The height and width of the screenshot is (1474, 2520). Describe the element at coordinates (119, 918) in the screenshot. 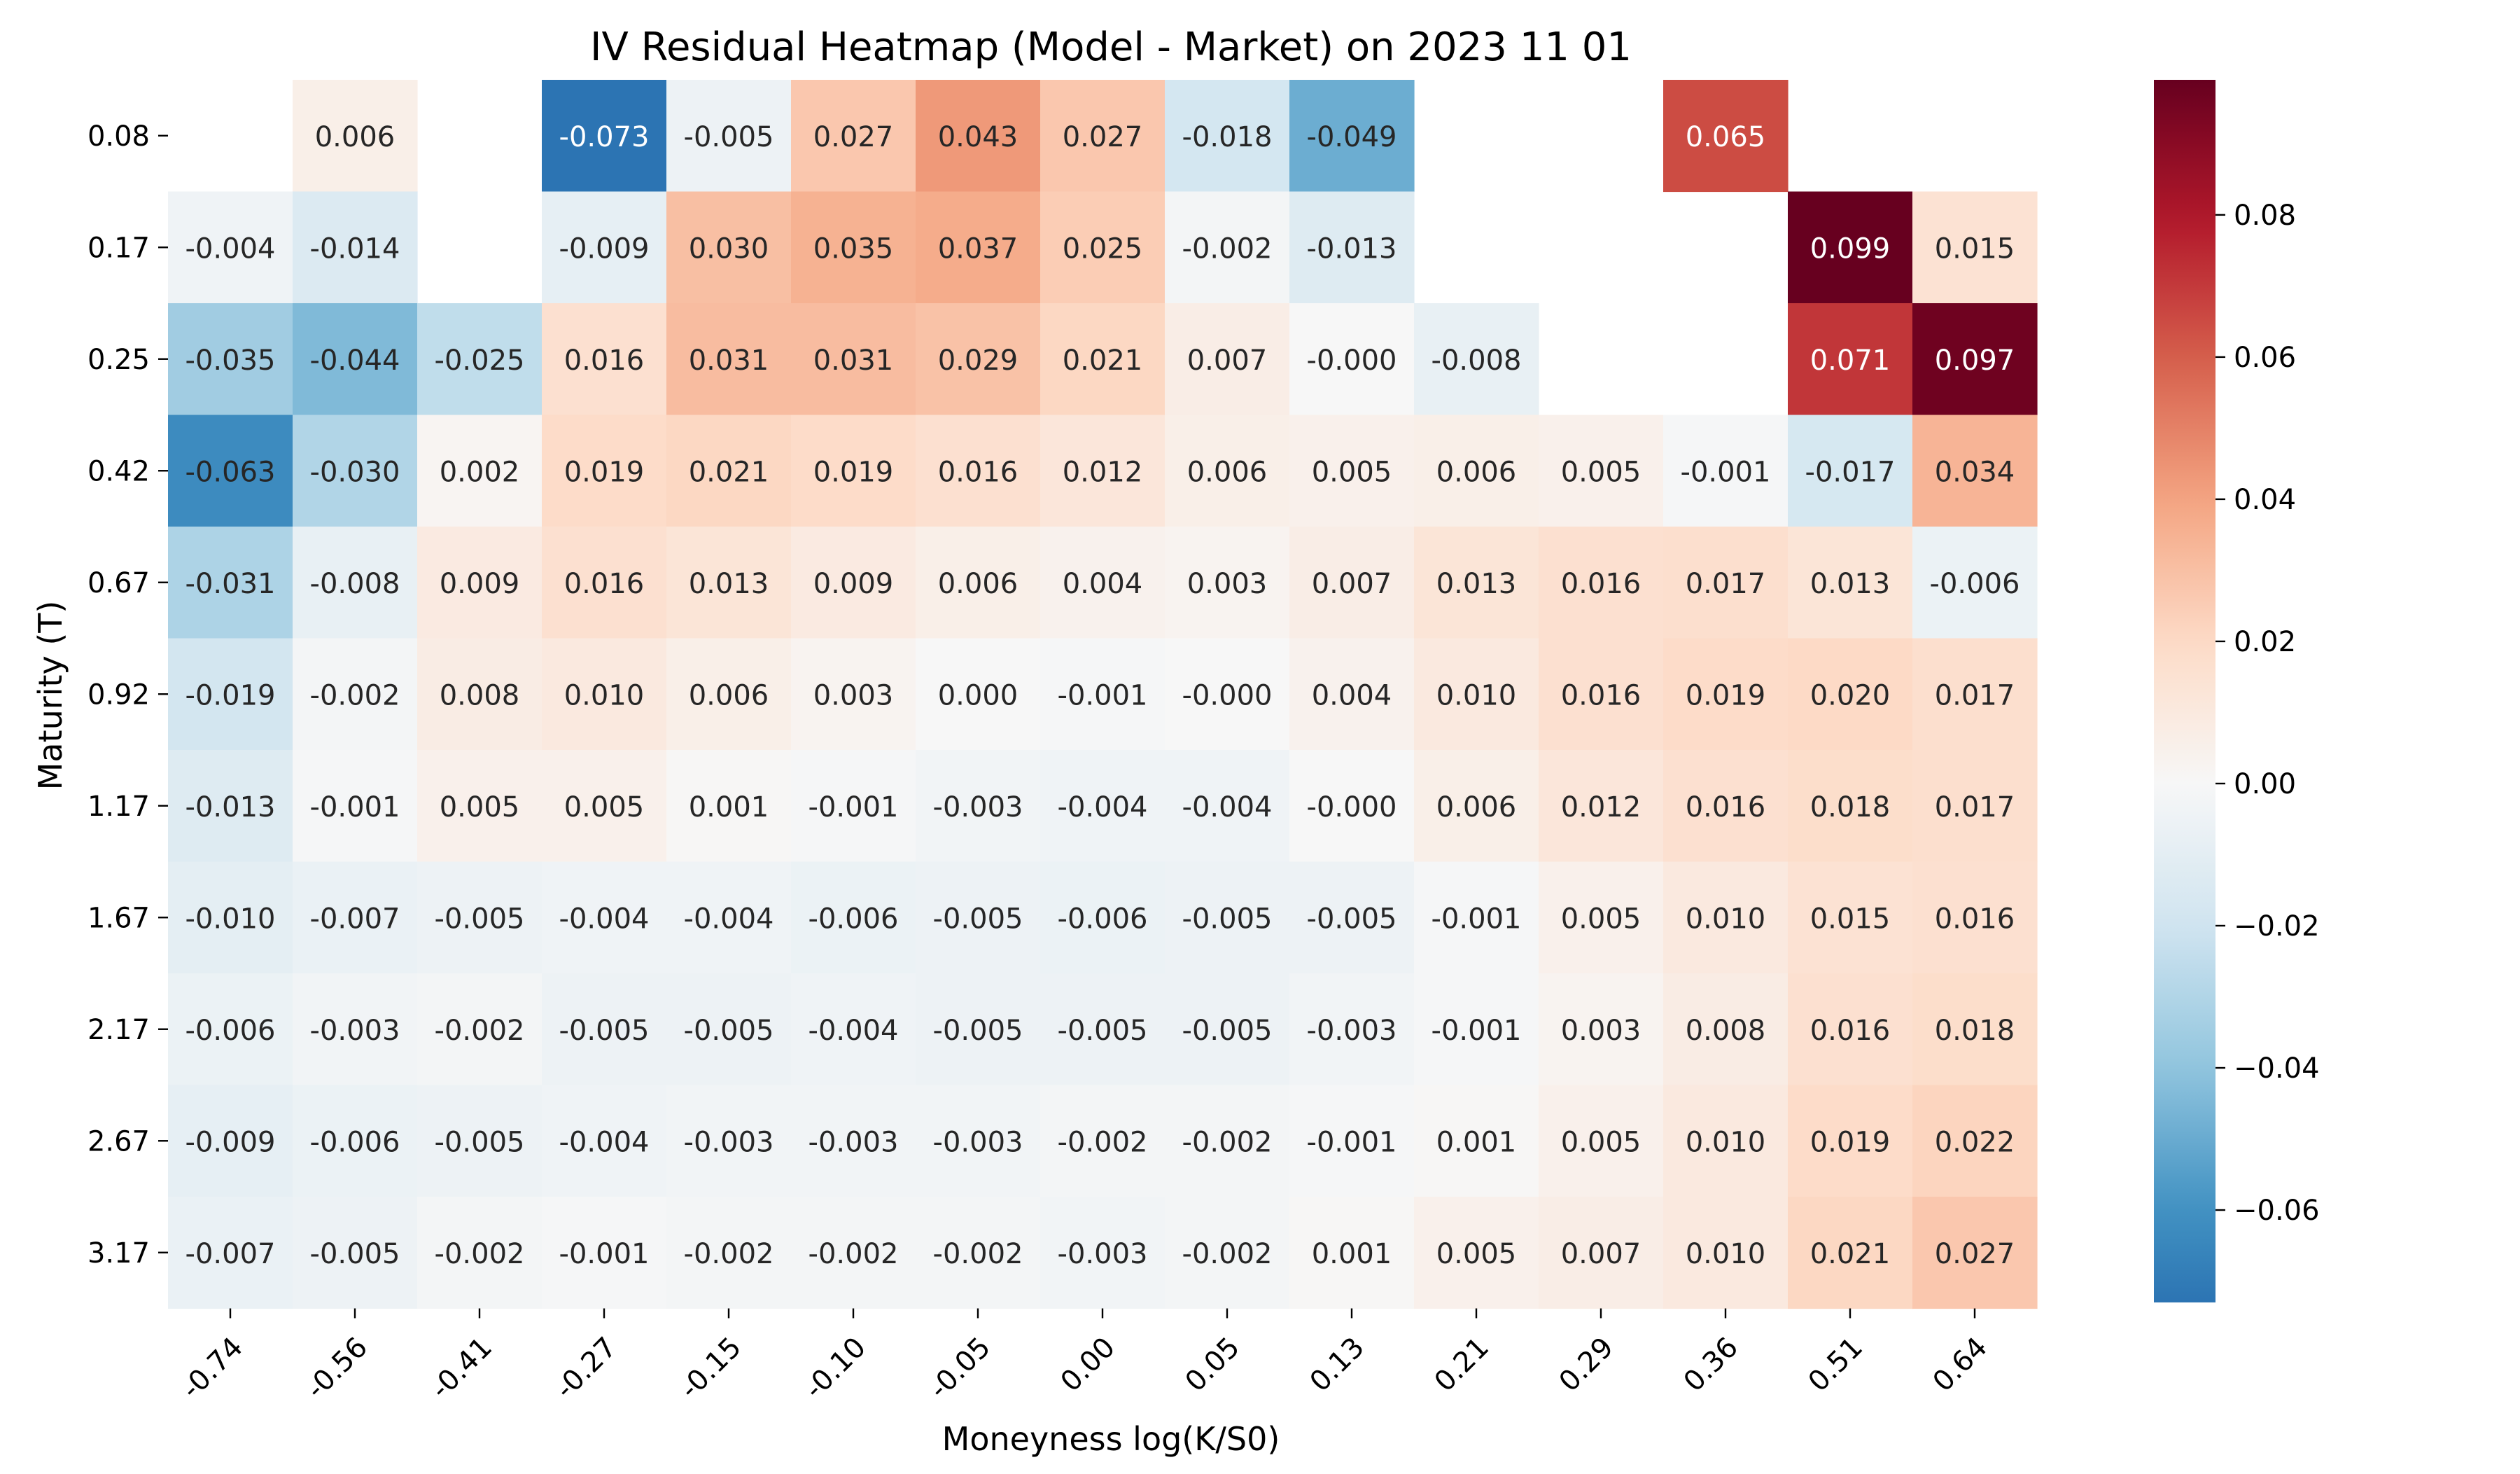

I see `y-tick-label: 1.67` at that location.